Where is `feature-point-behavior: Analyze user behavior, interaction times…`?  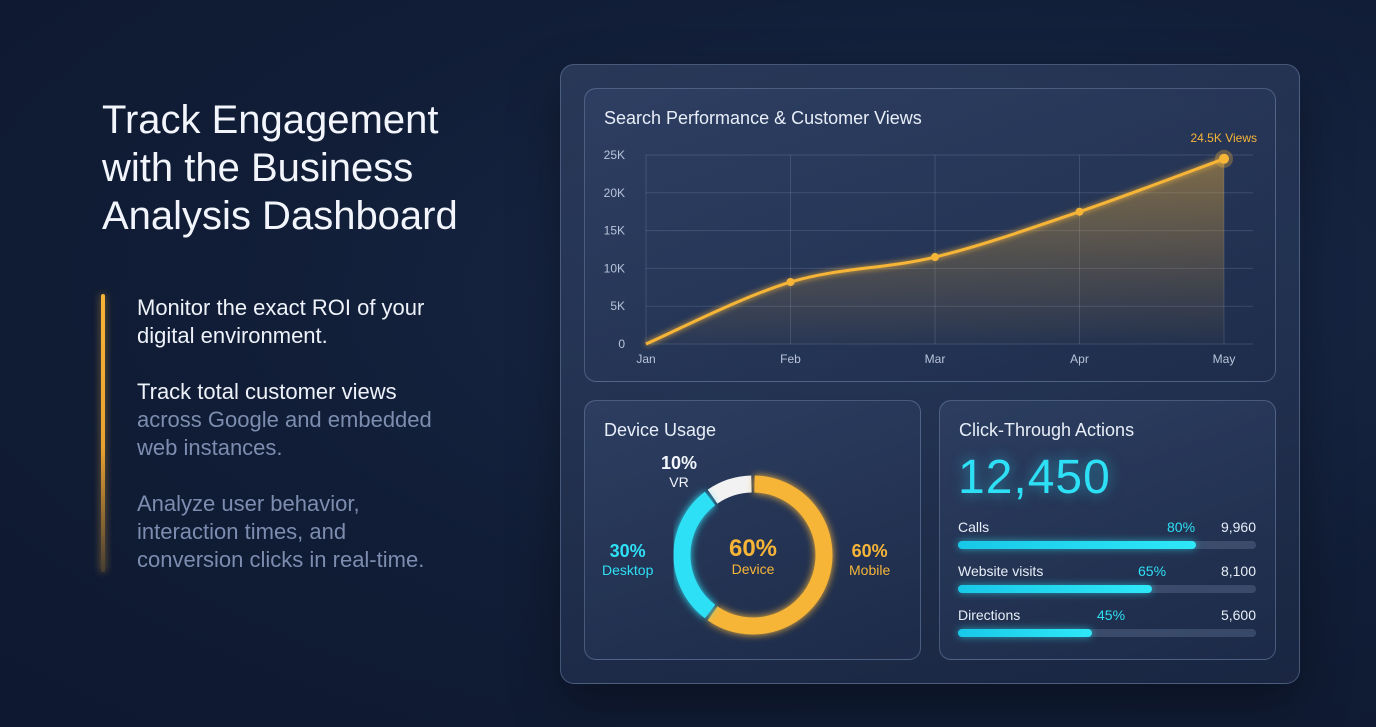 feature-point-behavior: Analyze user behavior, interaction times… is located at coordinates (327, 532).